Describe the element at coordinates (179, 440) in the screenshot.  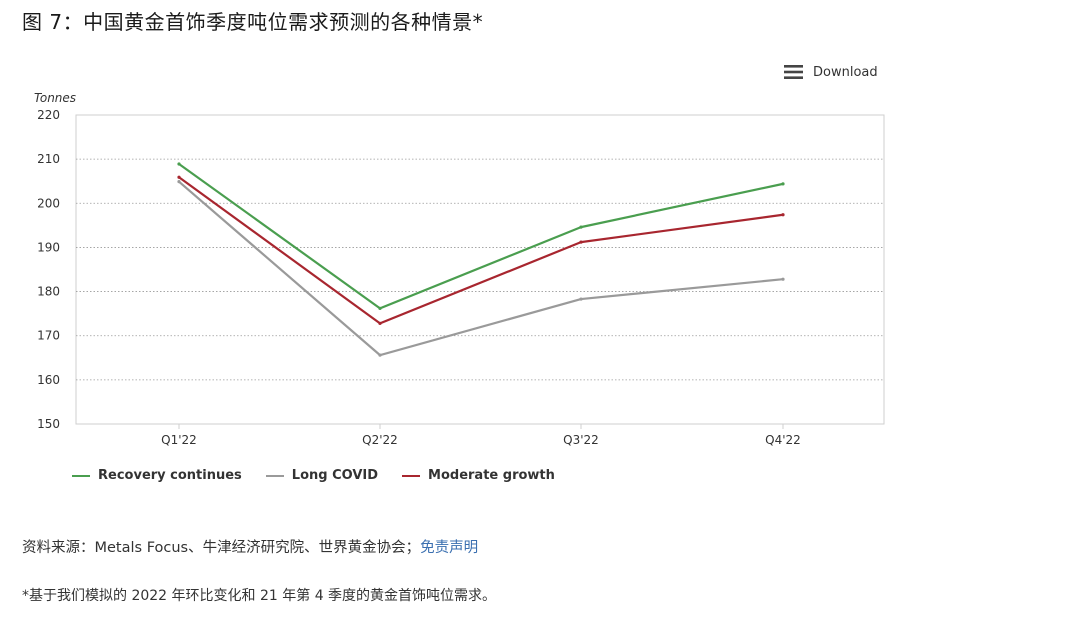
I see `x-tick-label: Q1'22` at that location.